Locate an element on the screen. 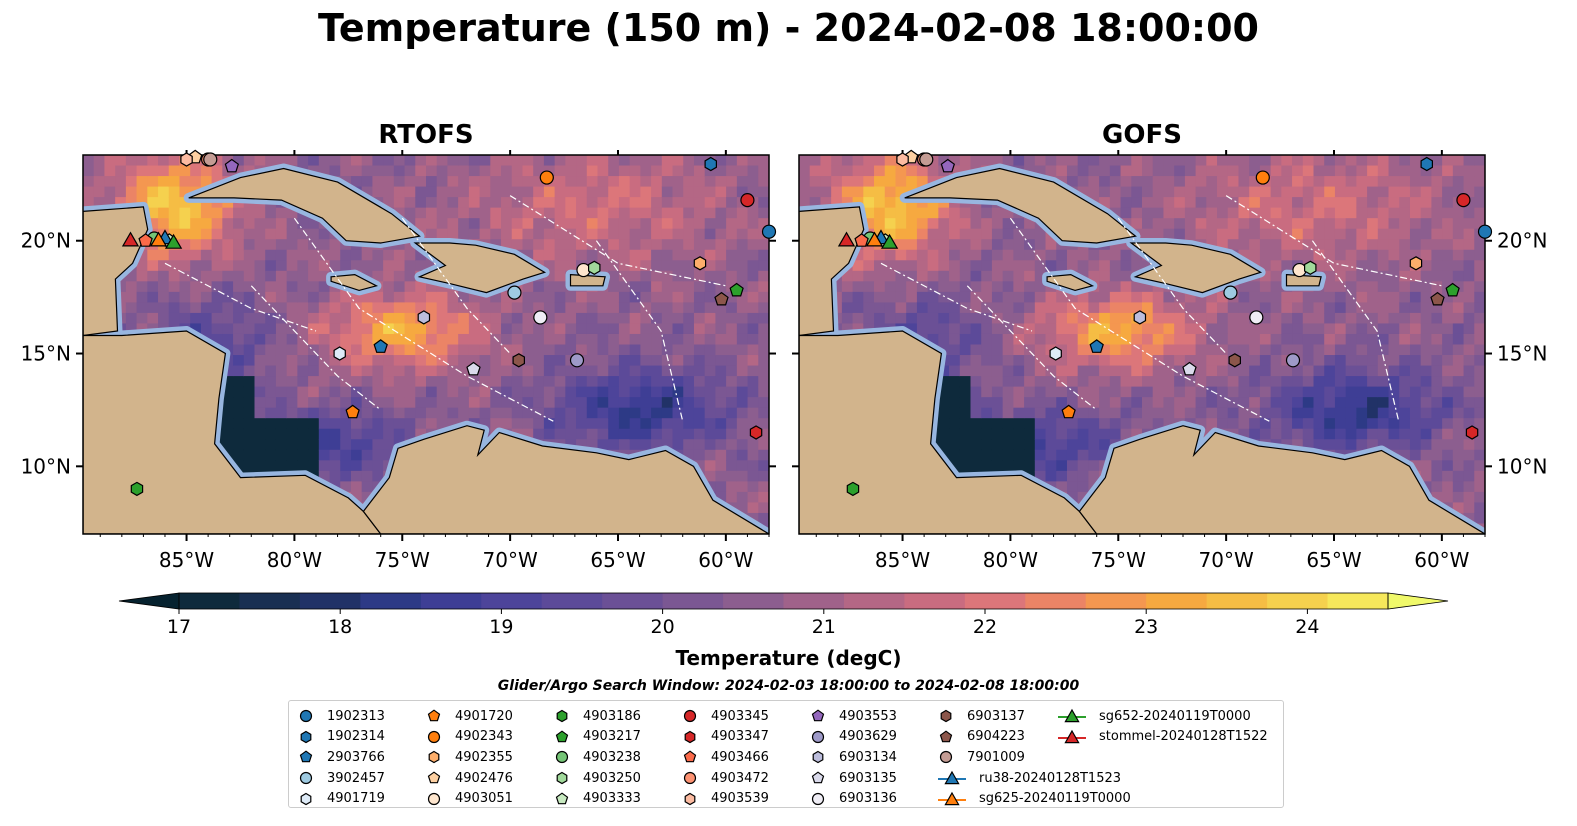 The image size is (1577, 826). legend-entry-label: 4903186 is located at coordinates (612, 716).